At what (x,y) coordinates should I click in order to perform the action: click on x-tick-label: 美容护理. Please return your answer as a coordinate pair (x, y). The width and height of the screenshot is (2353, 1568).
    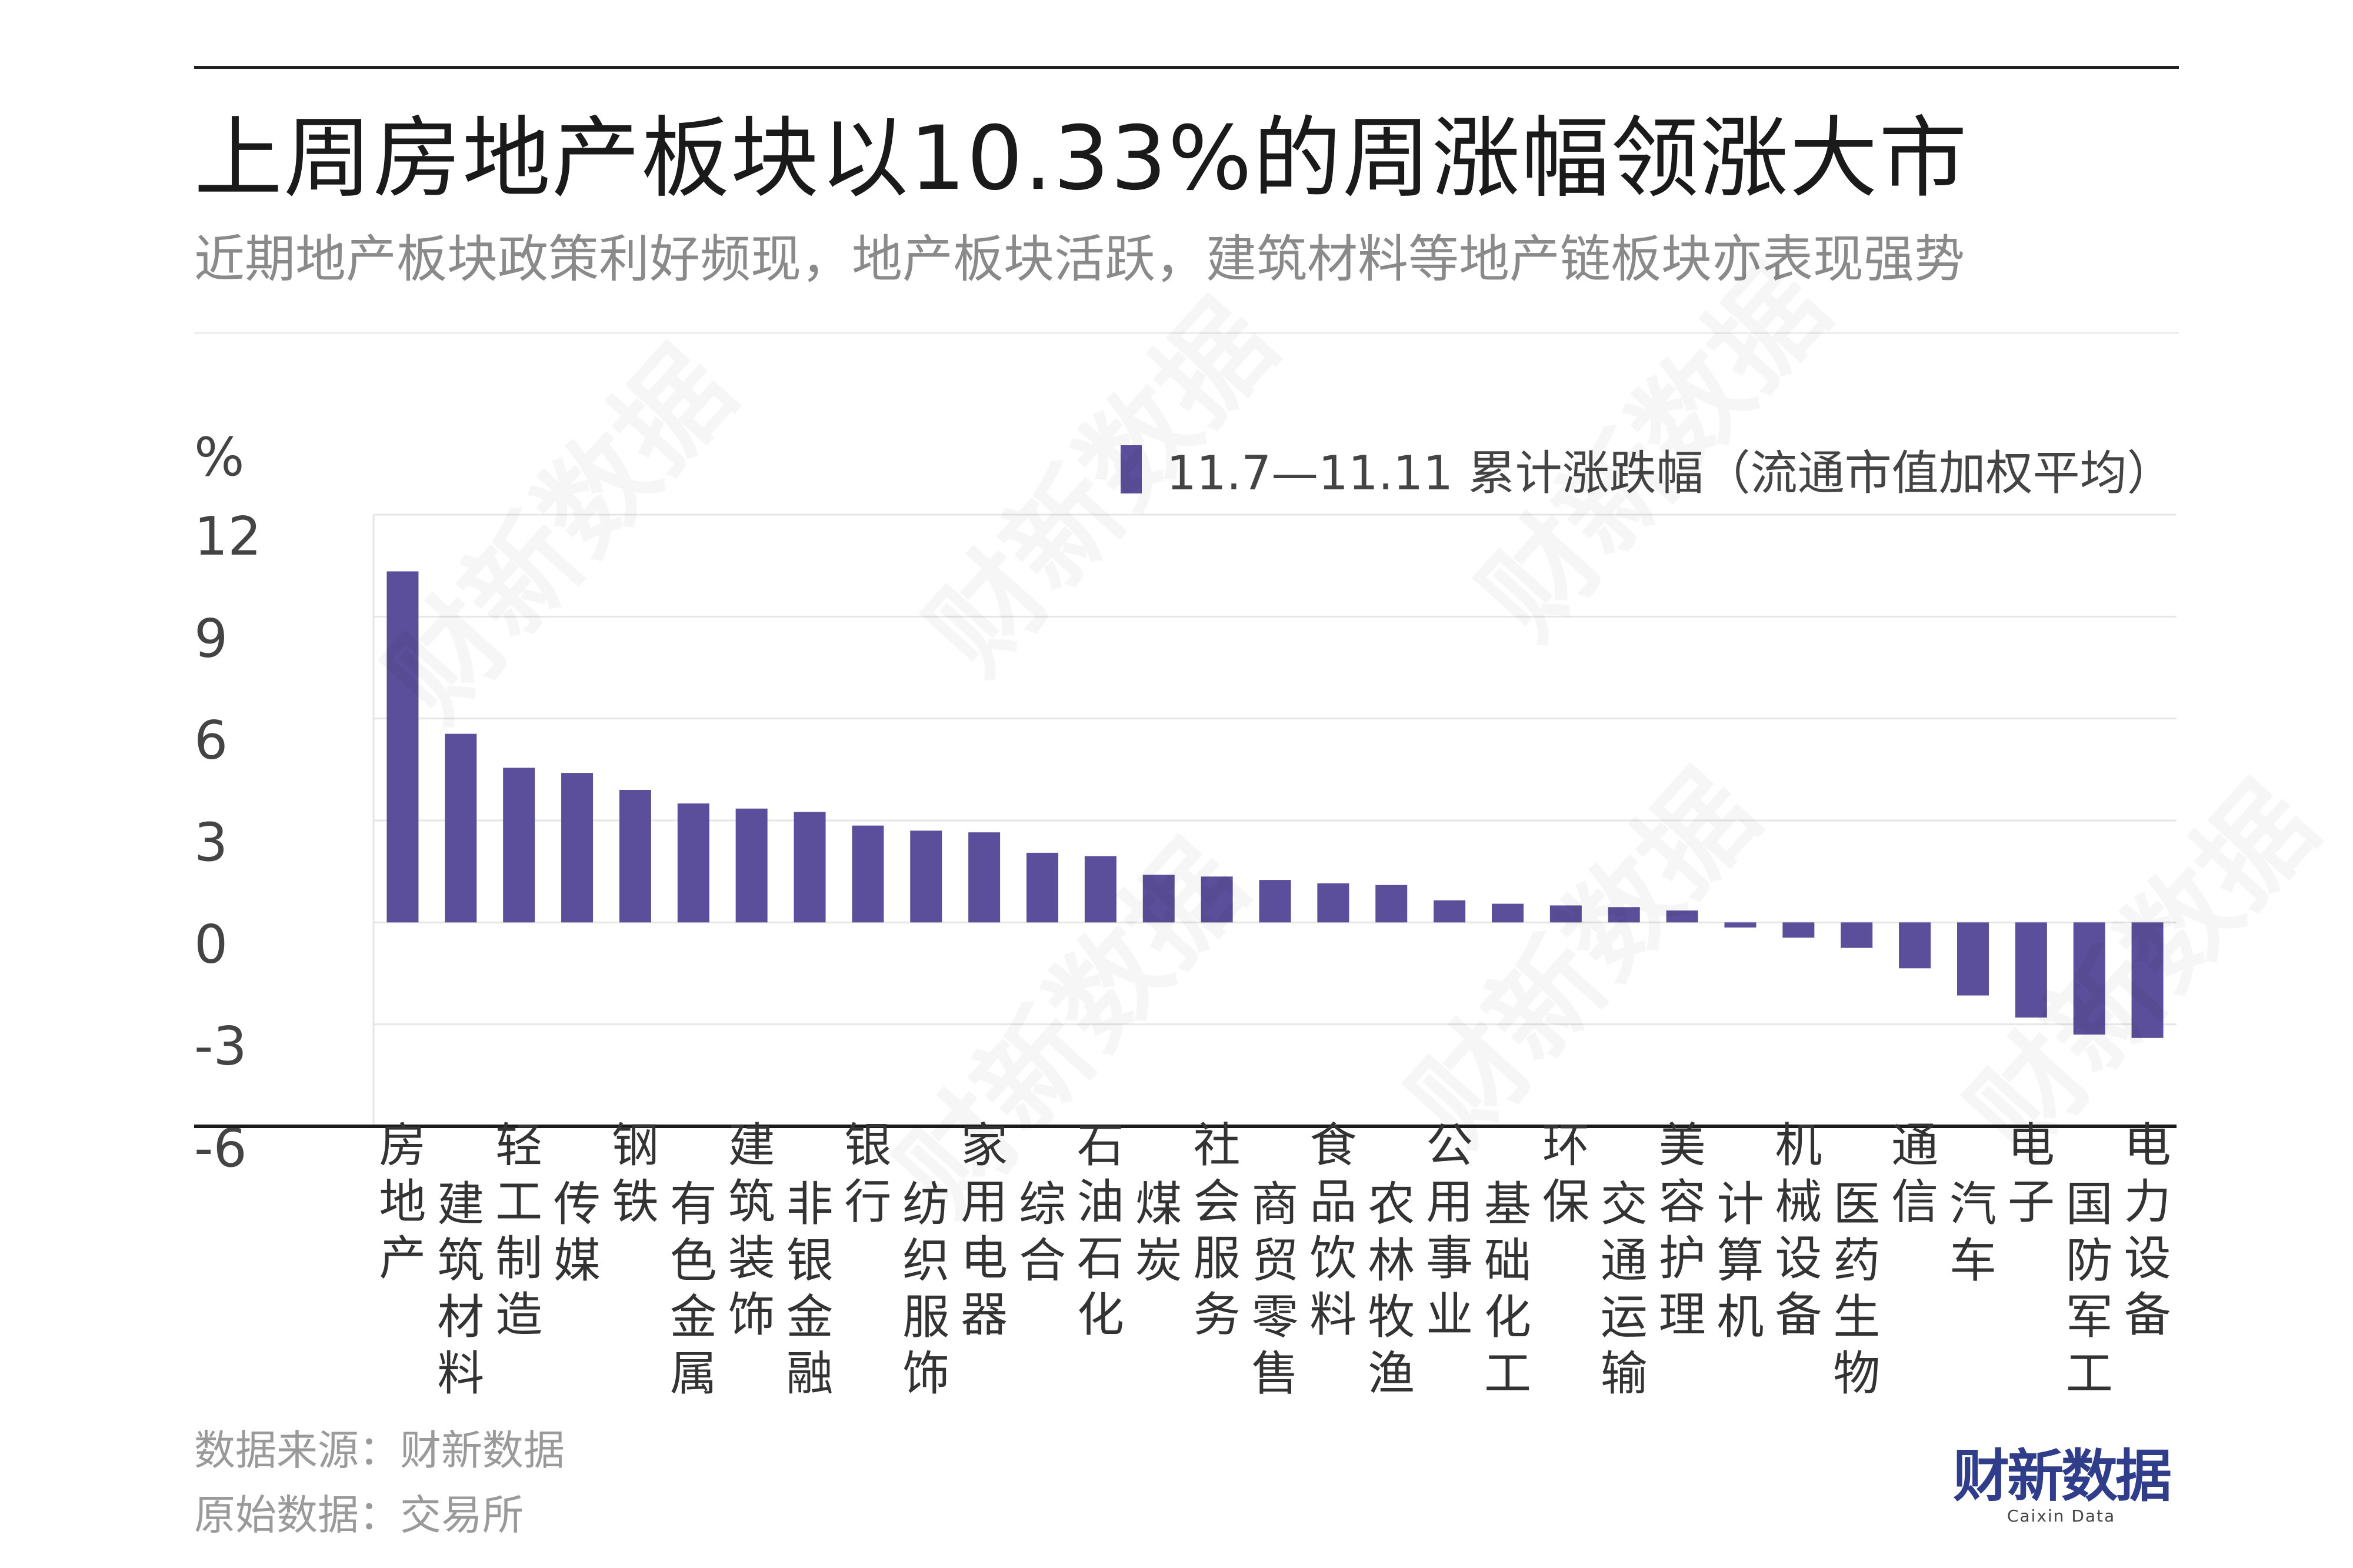
    Looking at the image, I should click on (1683, 1230).